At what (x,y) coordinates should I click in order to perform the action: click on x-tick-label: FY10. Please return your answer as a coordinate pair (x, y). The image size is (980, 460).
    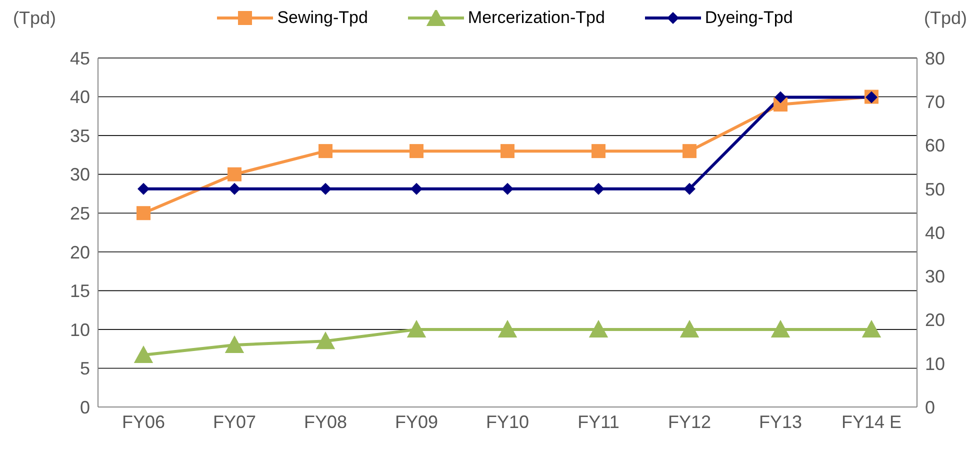
    Looking at the image, I should click on (508, 422).